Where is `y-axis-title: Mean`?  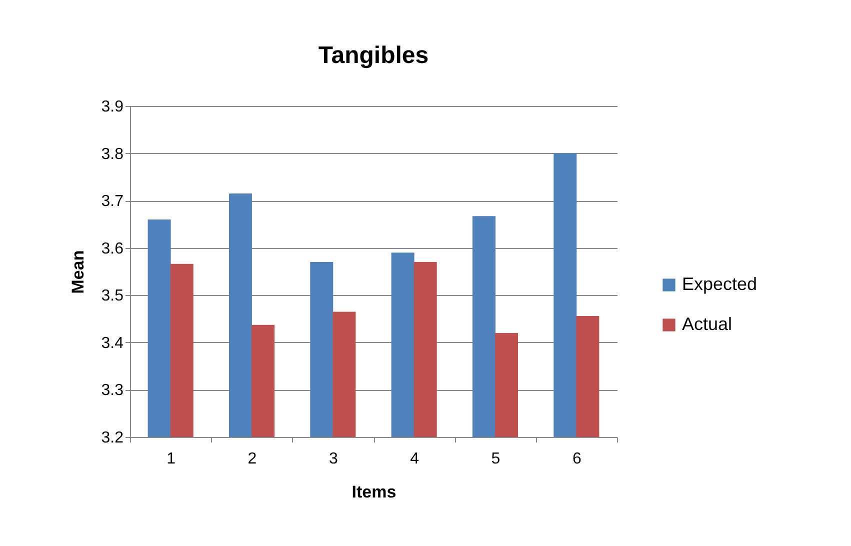 y-axis-title: Mean is located at coordinates (78, 272).